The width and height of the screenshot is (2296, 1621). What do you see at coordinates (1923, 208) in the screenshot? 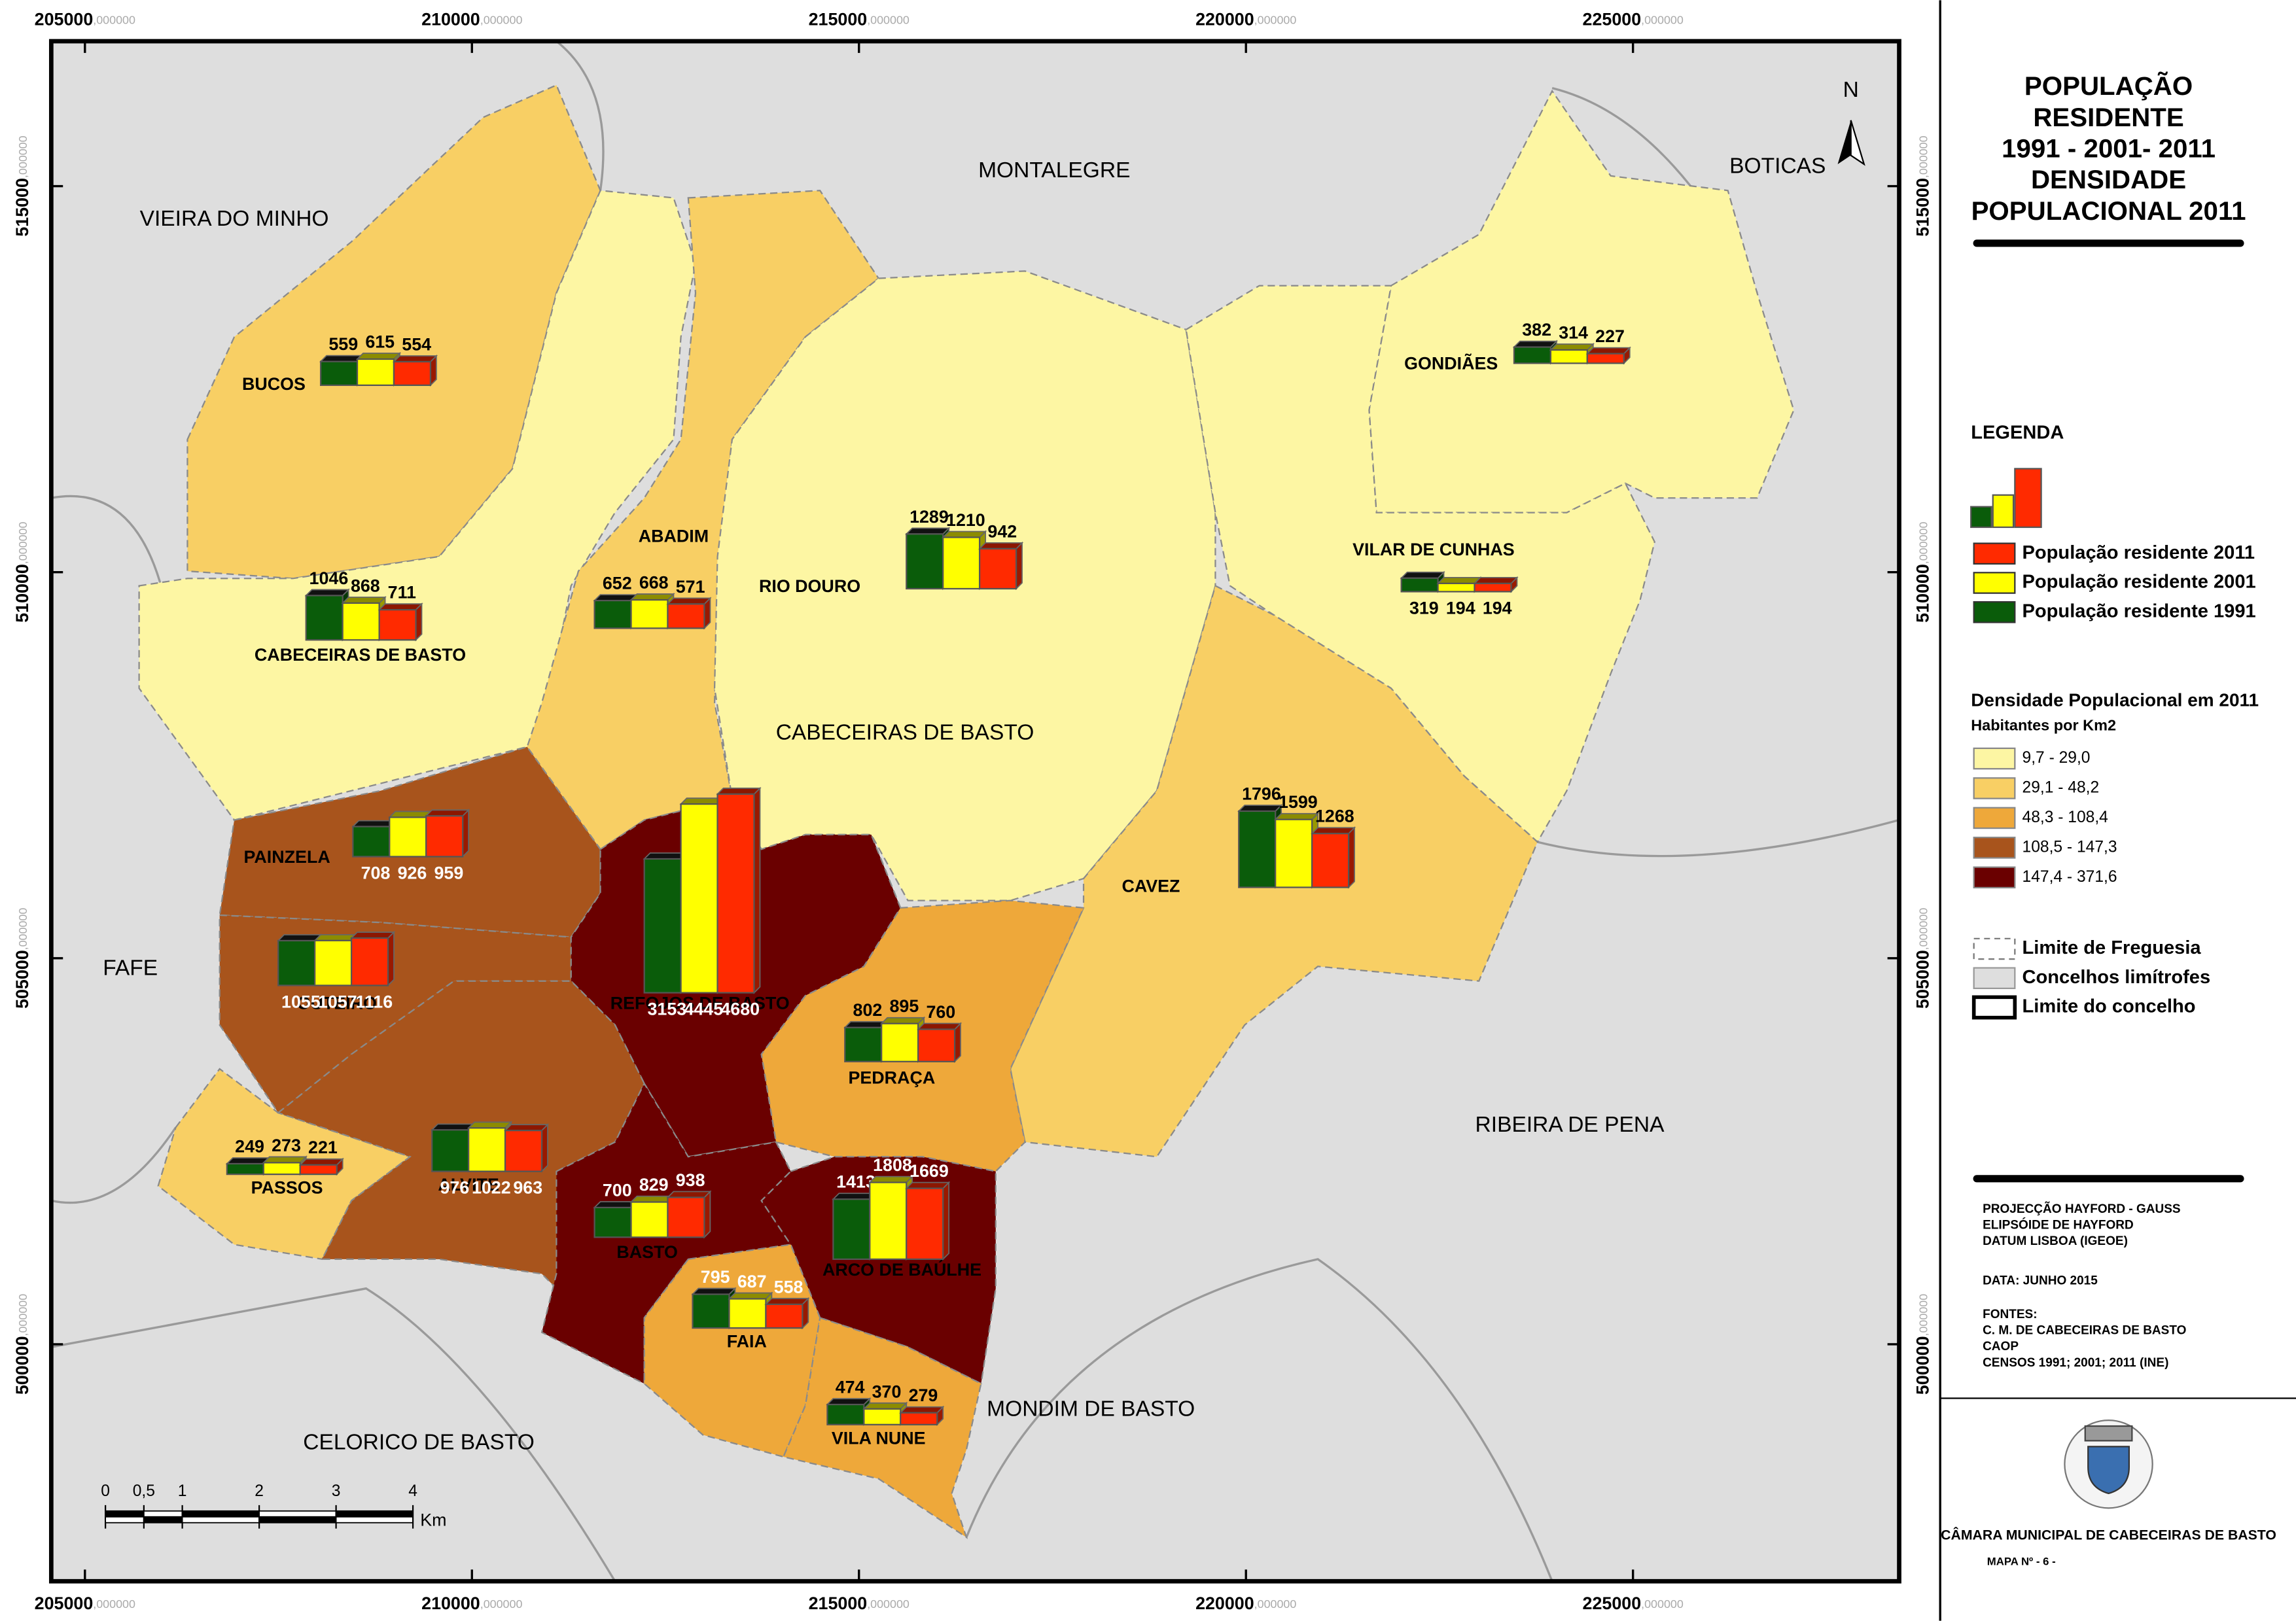
I see `y-tick-value: 515000` at bounding box center [1923, 208].